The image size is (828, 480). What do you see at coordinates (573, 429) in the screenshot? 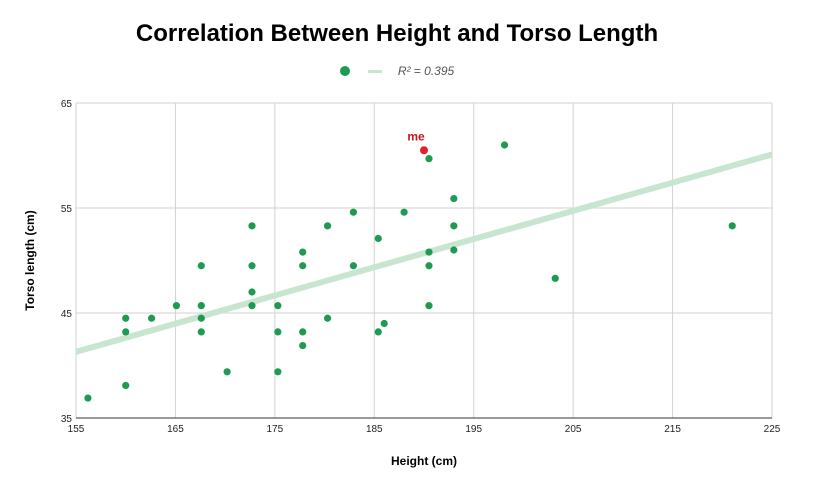
I see `x-tick-label: 205` at bounding box center [573, 429].